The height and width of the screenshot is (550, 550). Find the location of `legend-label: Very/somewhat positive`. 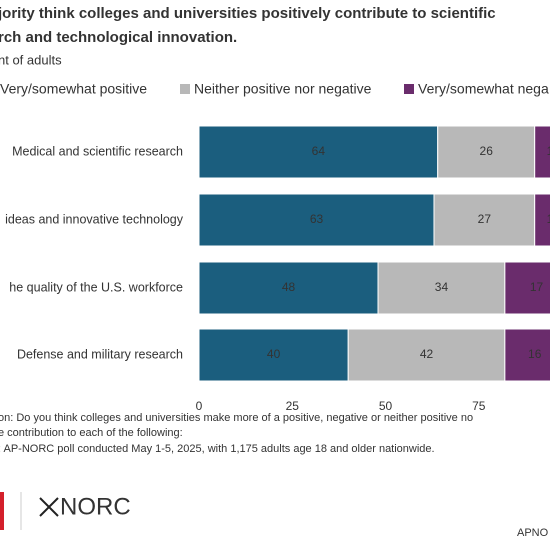

legend-label: Very/somewhat positive is located at coordinates (73, 89).